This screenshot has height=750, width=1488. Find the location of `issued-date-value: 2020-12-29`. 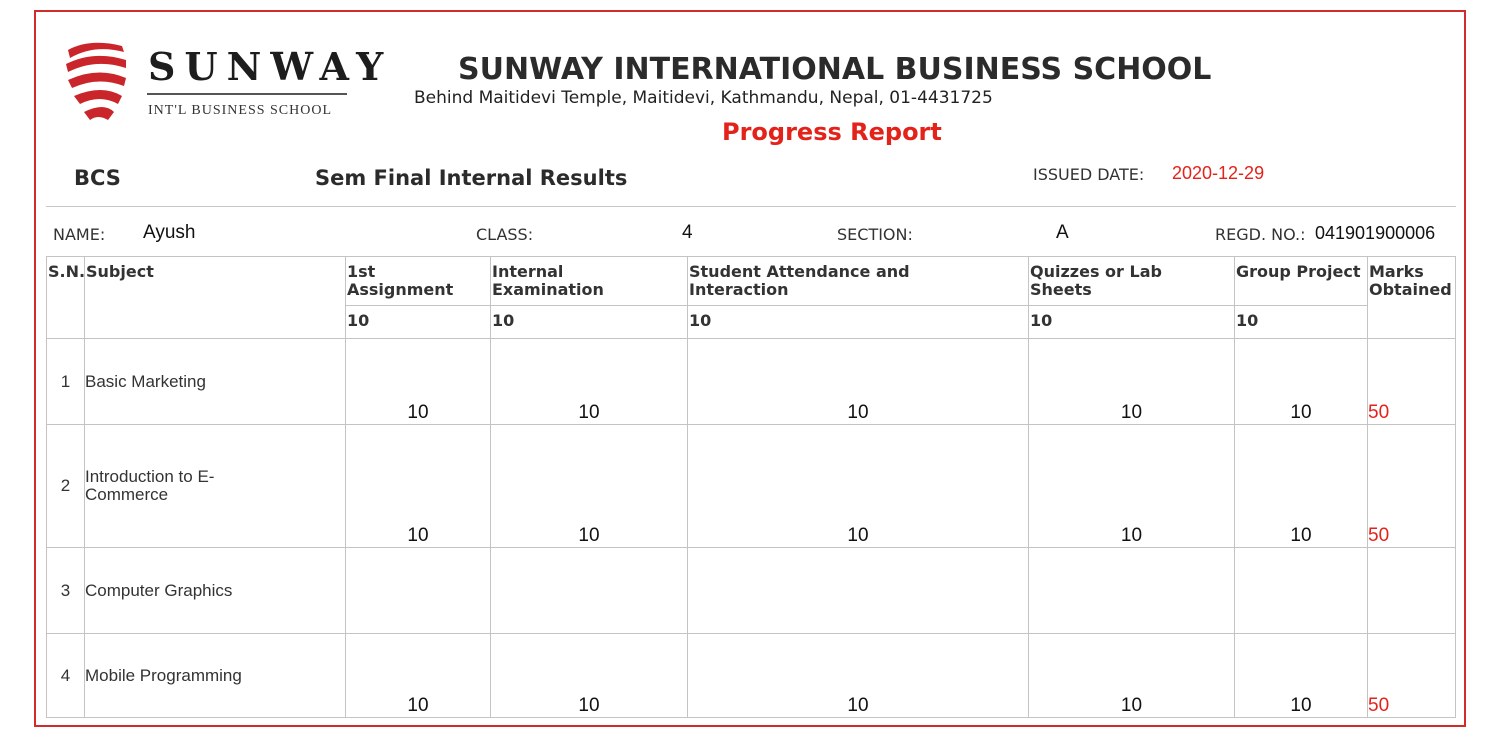

issued-date-value: 2020-12-29 is located at coordinates (1218, 173).